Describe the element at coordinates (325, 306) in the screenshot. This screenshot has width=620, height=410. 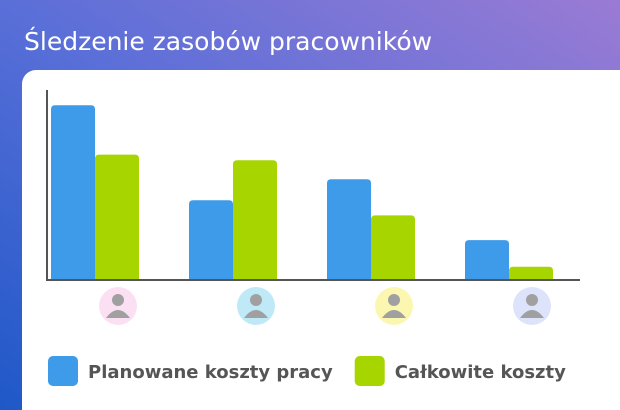
I see `avatars` at that location.